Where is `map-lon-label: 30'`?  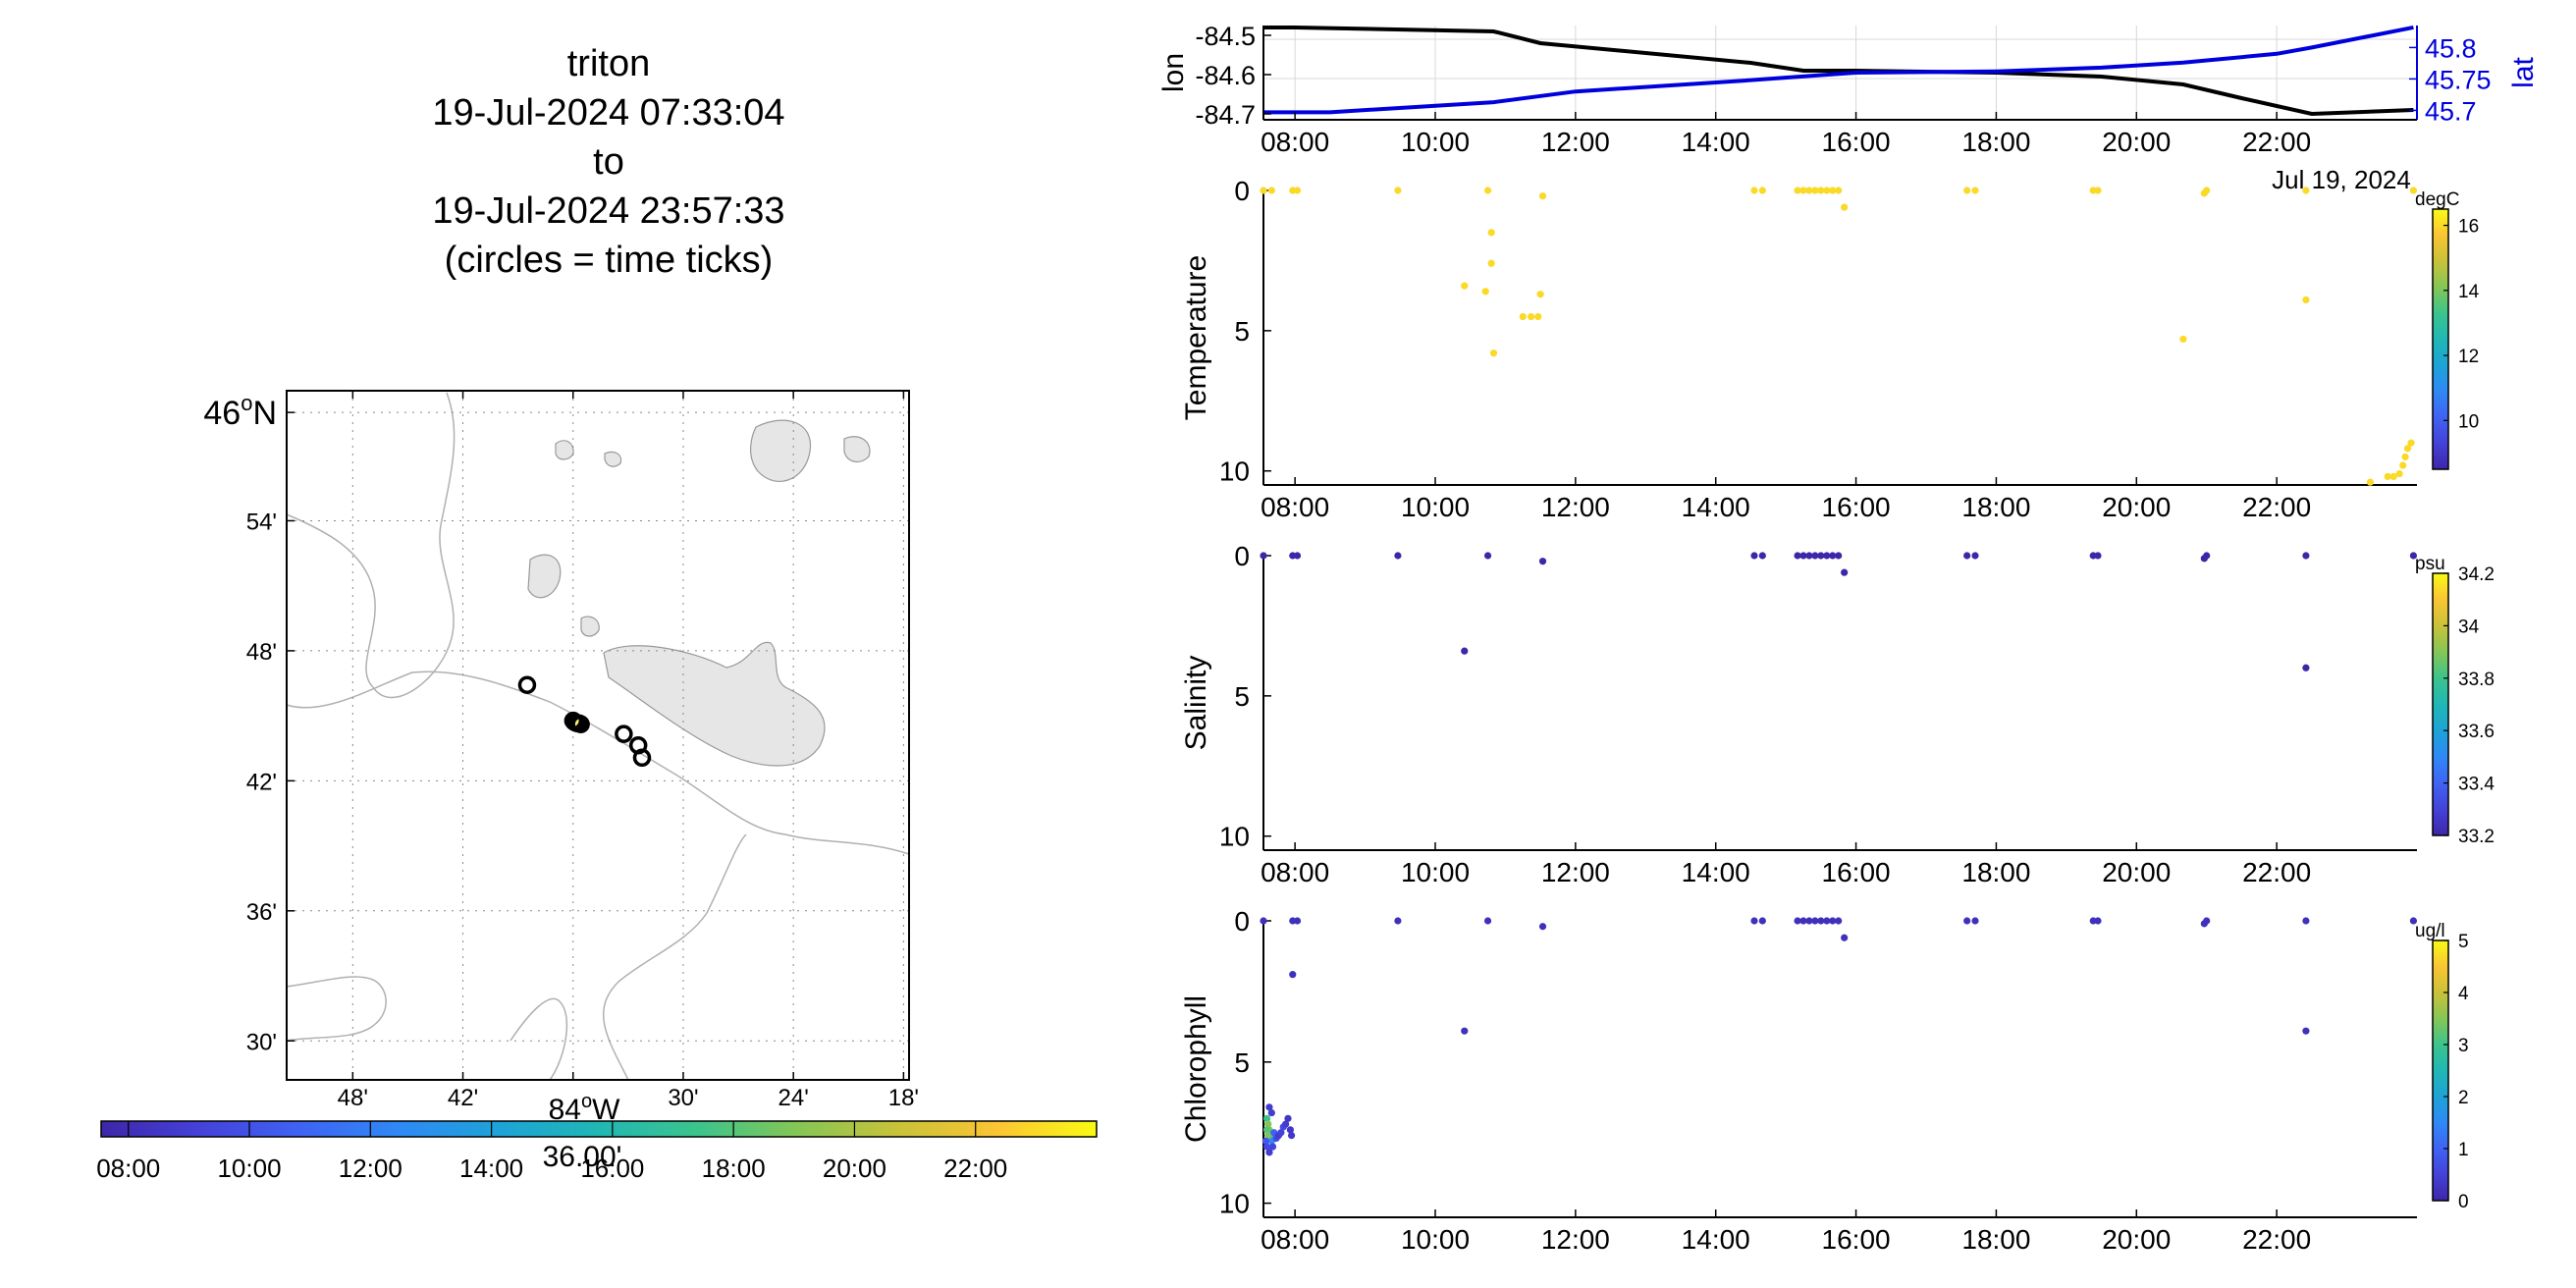 map-lon-label: 30' is located at coordinates (683, 1098).